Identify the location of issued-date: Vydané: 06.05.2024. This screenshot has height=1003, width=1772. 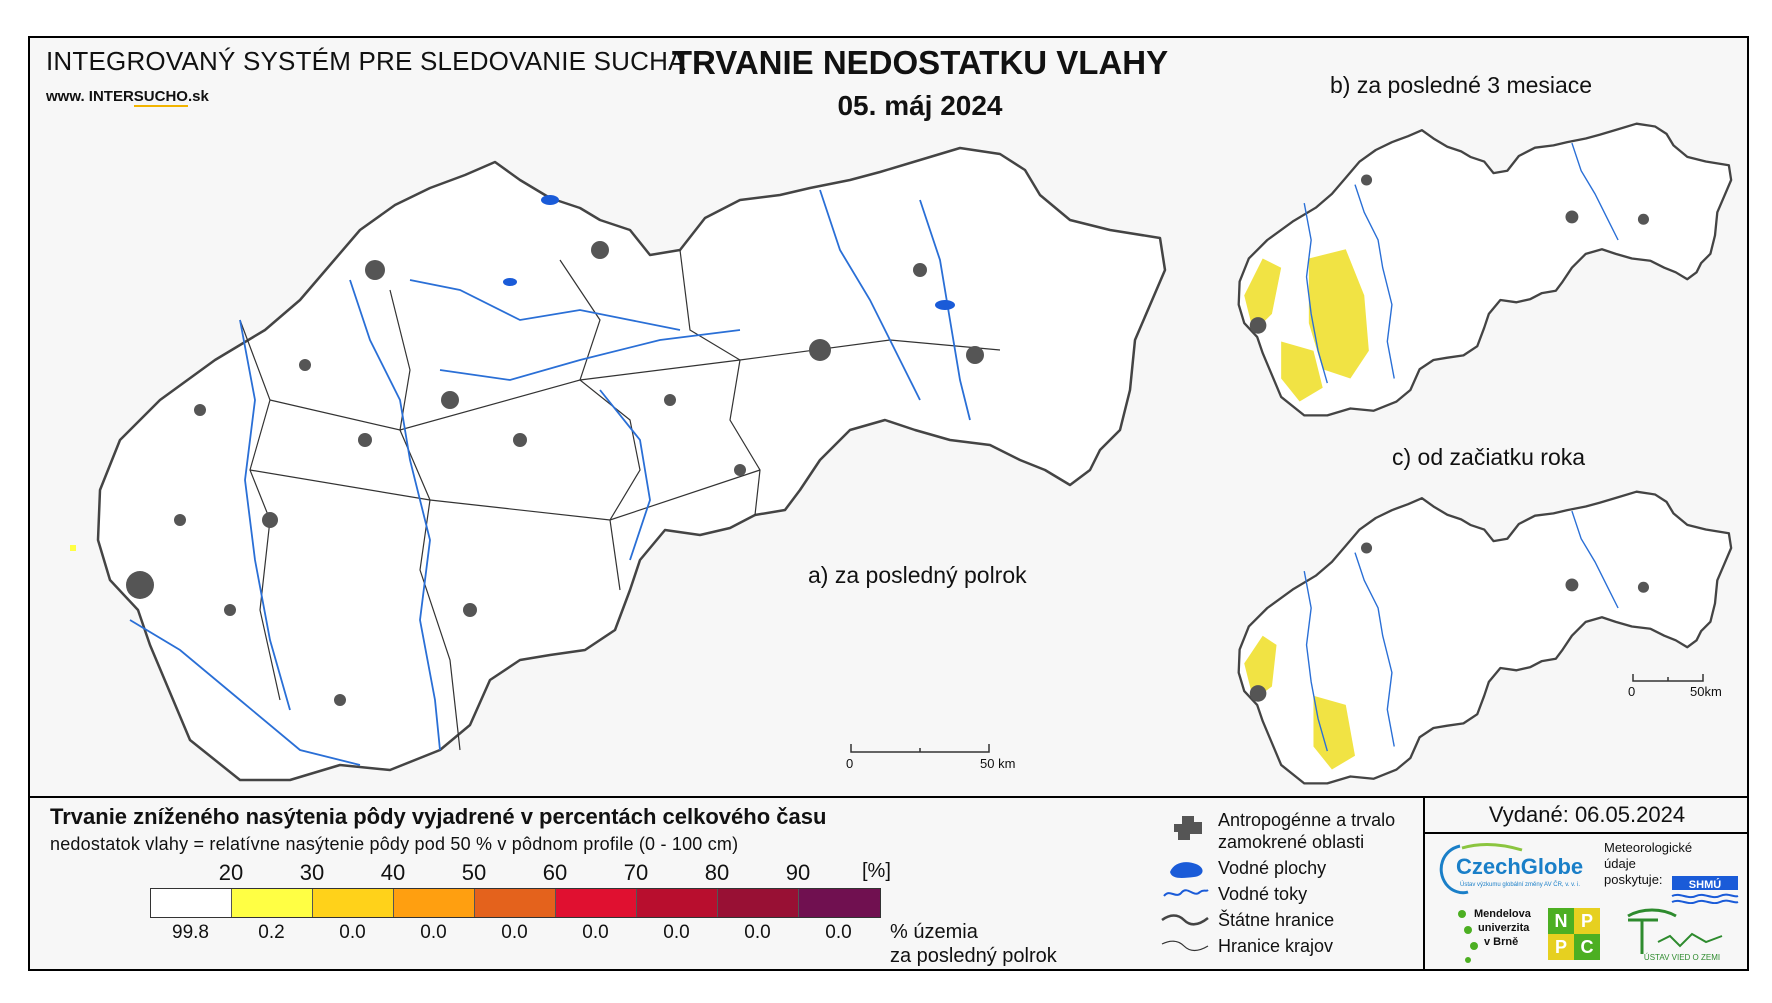
(1587, 814).